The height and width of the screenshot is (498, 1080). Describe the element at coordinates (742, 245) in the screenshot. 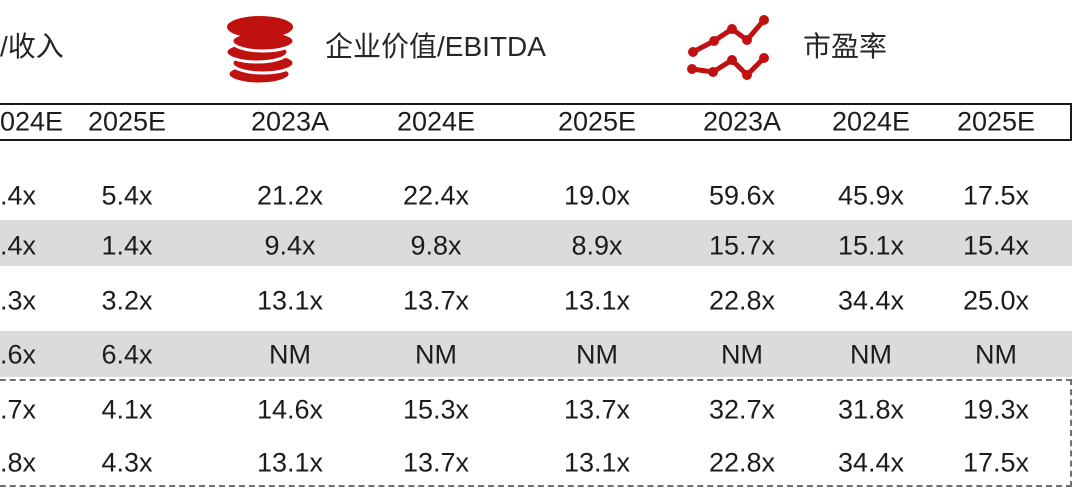

I see `table-cell: 15.7x` at that location.